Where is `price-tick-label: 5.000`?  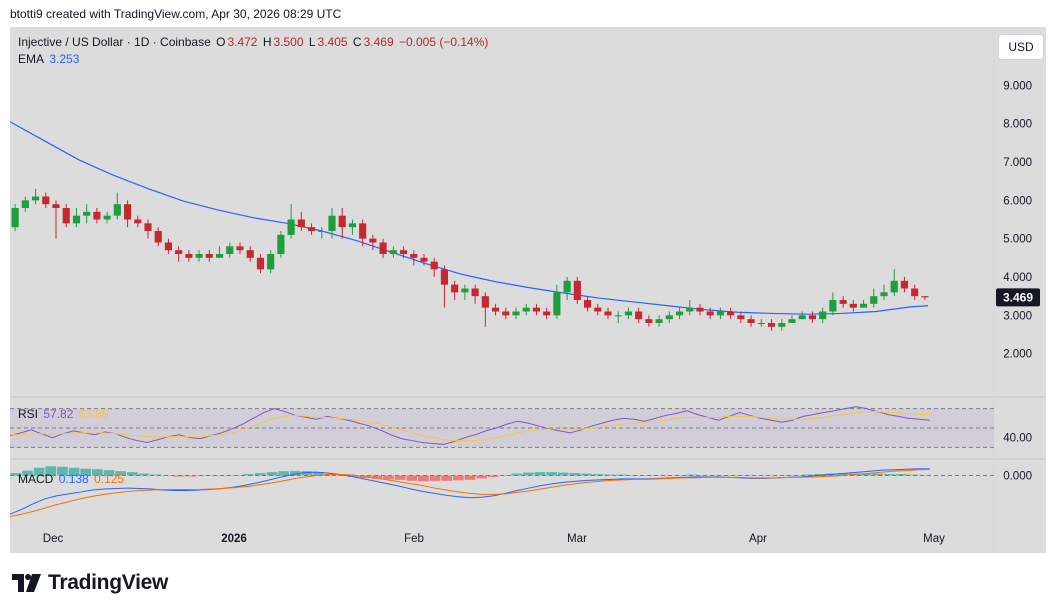 price-tick-label: 5.000 is located at coordinates (1017, 240).